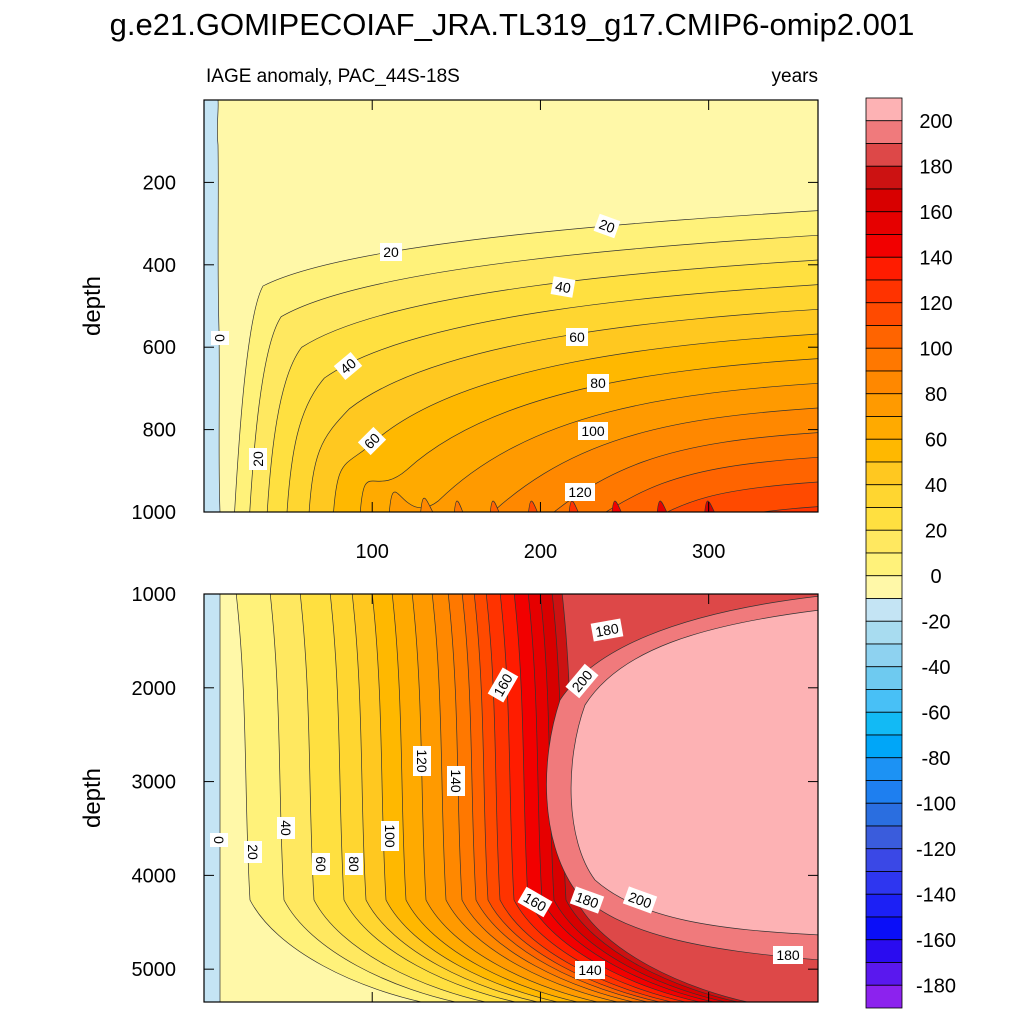 Image resolution: width=1024 pixels, height=1024 pixels. I want to click on contour-label: 100, so click(390, 836).